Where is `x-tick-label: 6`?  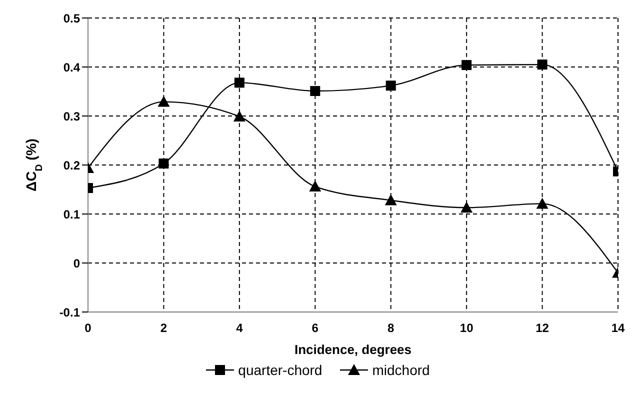
x-tick-label: 6 is located at coordinates (315, 328).